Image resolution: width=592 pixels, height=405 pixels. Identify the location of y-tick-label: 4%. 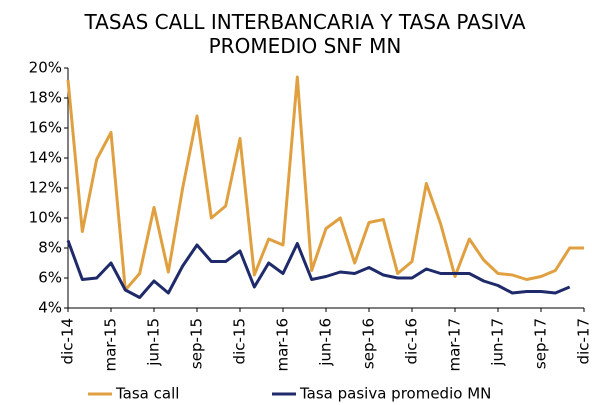
(50, 308).